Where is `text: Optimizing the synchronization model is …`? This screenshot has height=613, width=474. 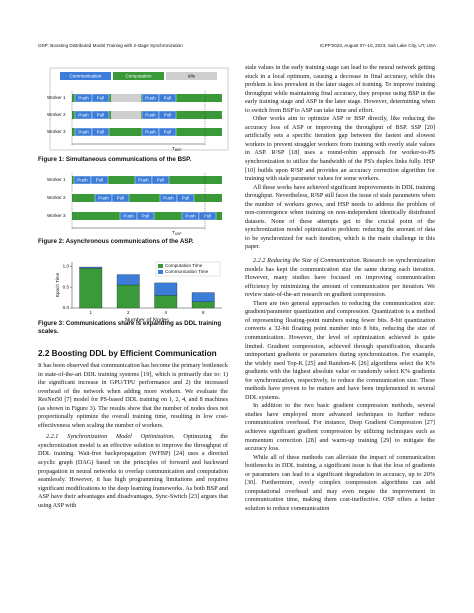
text: Optimizing the synchronization model is … is located at coordinates (133, 471).